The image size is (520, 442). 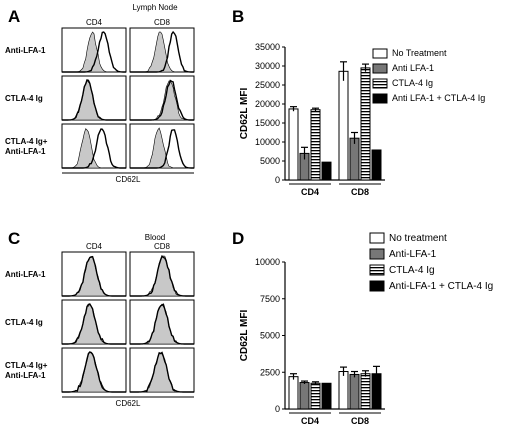 I want to click on legend-label: Anti-LFA-1, so click(x=413, y=254).